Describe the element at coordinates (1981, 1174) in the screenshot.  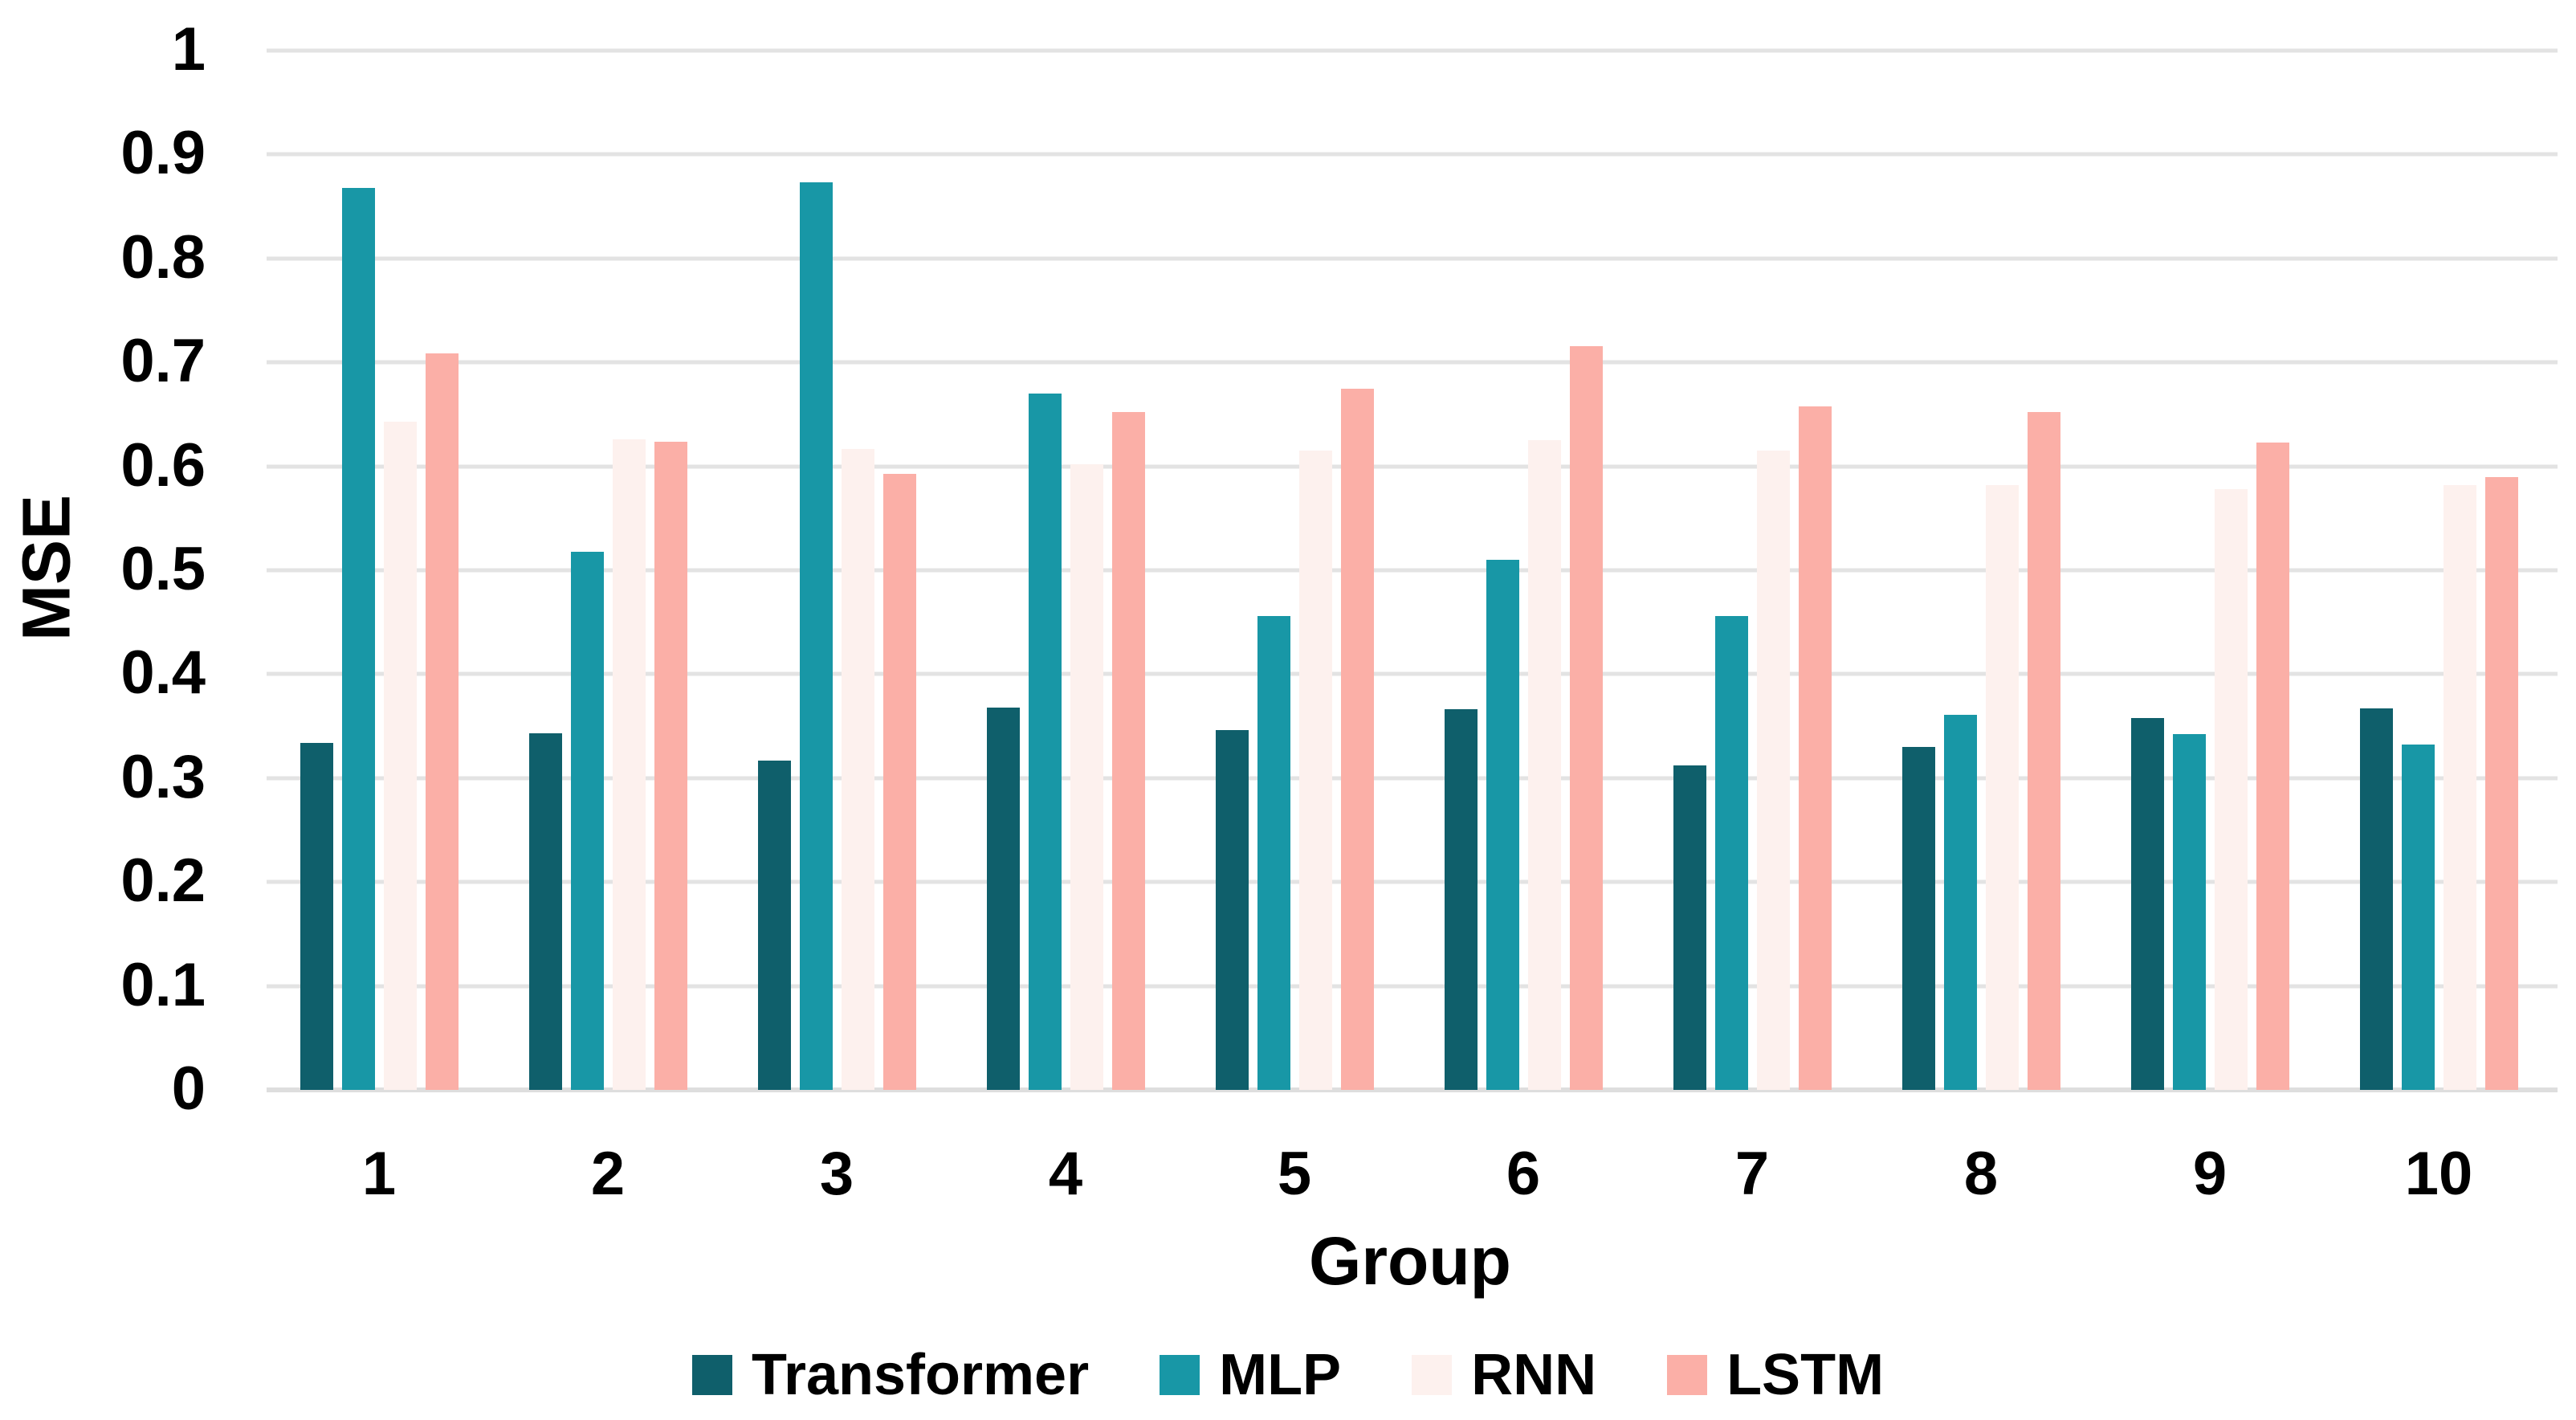
I see `x-tick-label: 8` at that location.